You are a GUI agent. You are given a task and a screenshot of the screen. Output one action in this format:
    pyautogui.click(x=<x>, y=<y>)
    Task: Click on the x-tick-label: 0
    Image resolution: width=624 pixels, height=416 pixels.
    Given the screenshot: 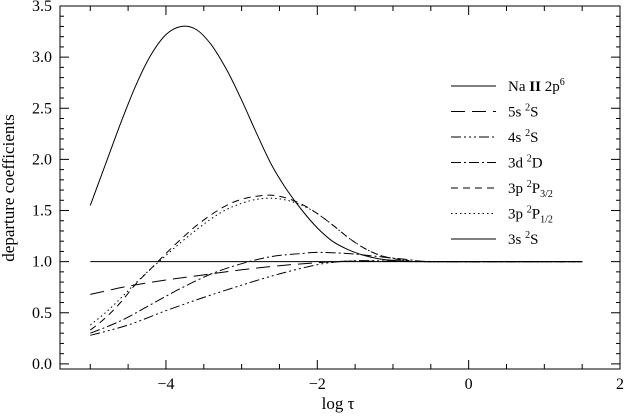 What is the action you would take?
    pyautogui.click(x=469, y=384)
    